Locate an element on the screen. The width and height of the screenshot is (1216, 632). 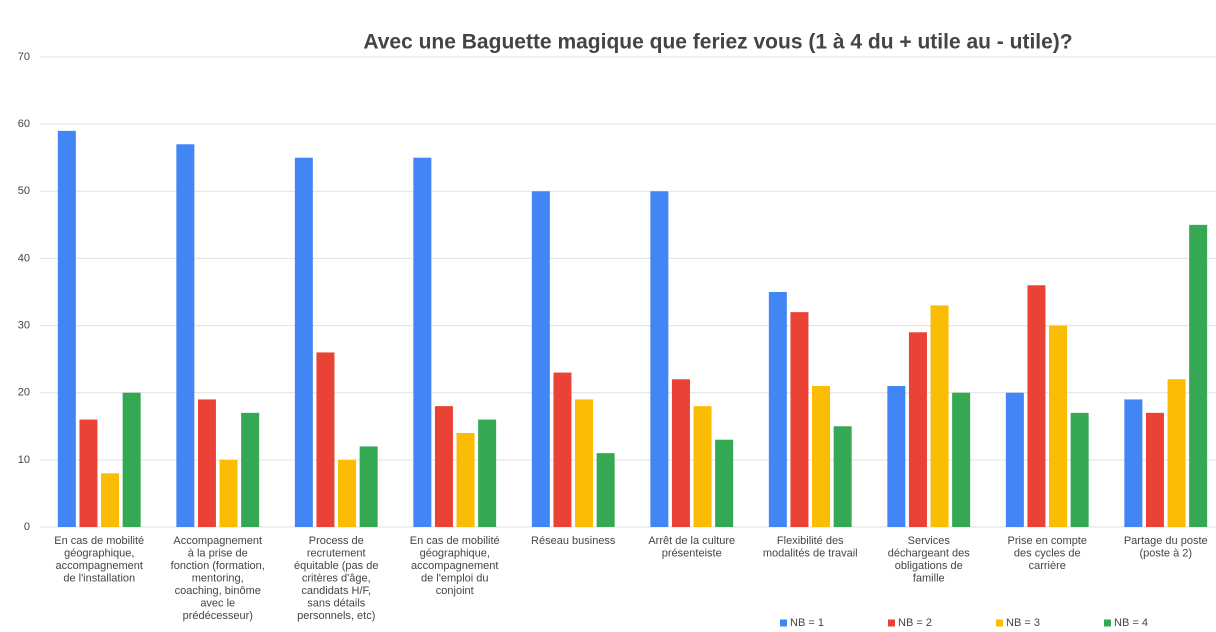
legend-label: NB = 2 is located at coordinates (915, 623).